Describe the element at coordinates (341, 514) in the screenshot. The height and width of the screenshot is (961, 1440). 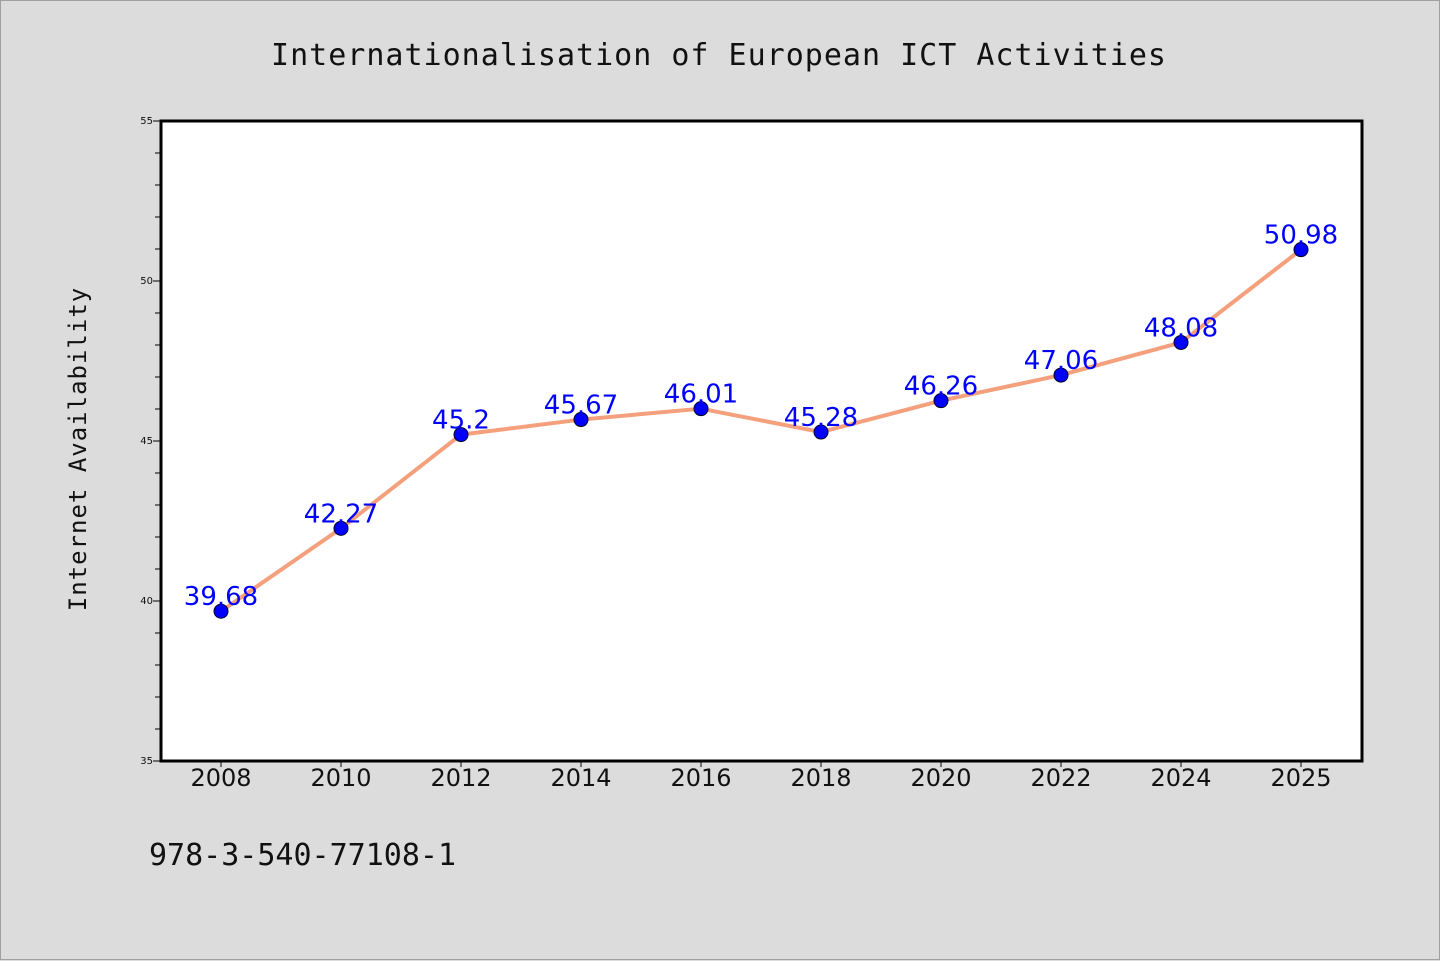
I see `data-label: 42.27` at that location.